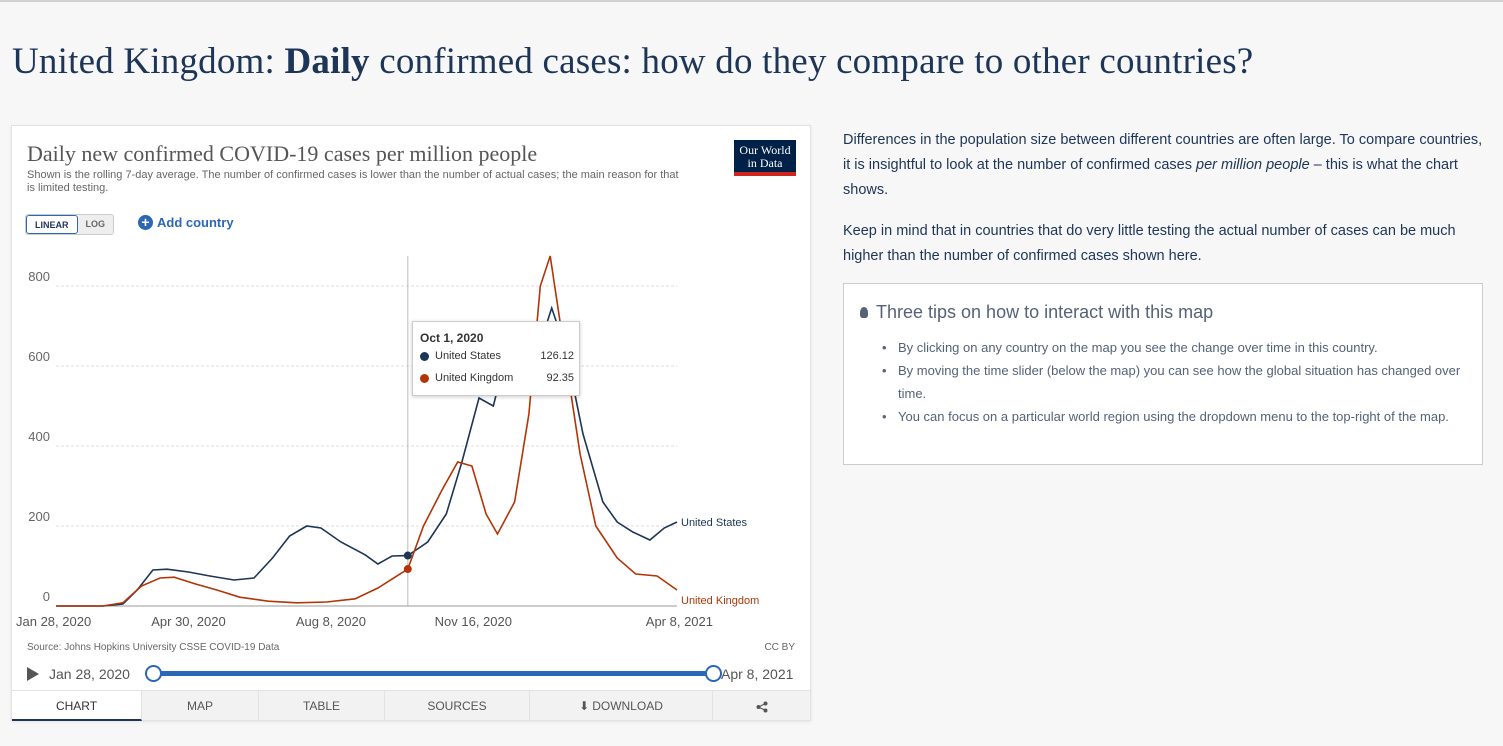 Image resolution: width=1503 pixels, height=746 pixels. I want to click on tooltip-name-uk: United Kingdom, so click(474, 378).